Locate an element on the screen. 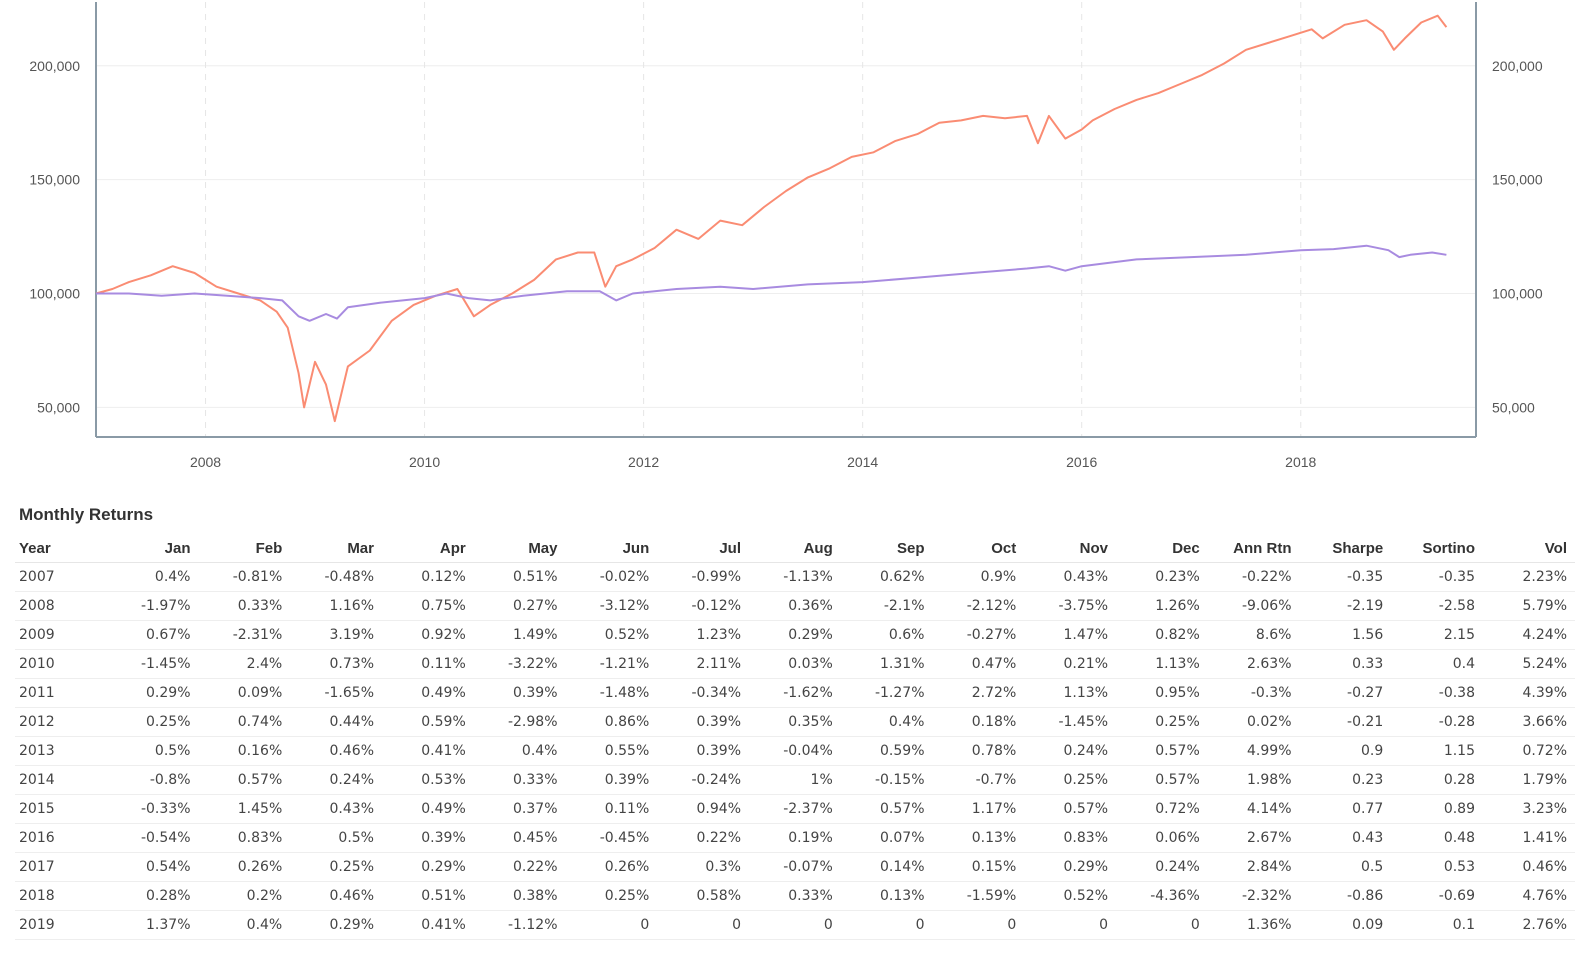 Image resolution: width=1590 pixels, height=959 pixels. table-cell: 1% is located at coordinates (795, 780).